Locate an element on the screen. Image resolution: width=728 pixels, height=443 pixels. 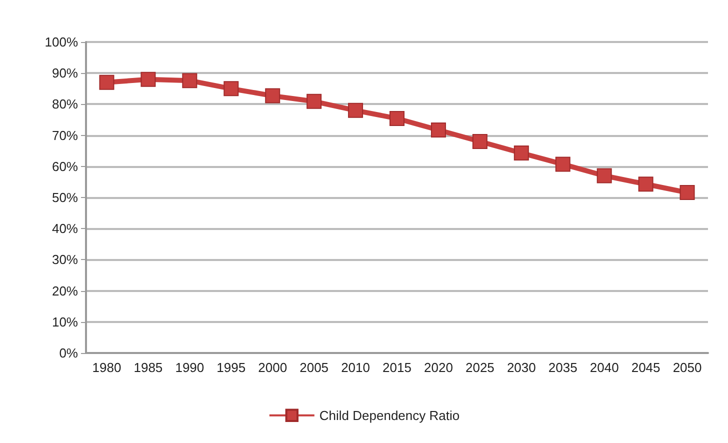
y-tick-label: 80% is located at coordinates (65, 104).